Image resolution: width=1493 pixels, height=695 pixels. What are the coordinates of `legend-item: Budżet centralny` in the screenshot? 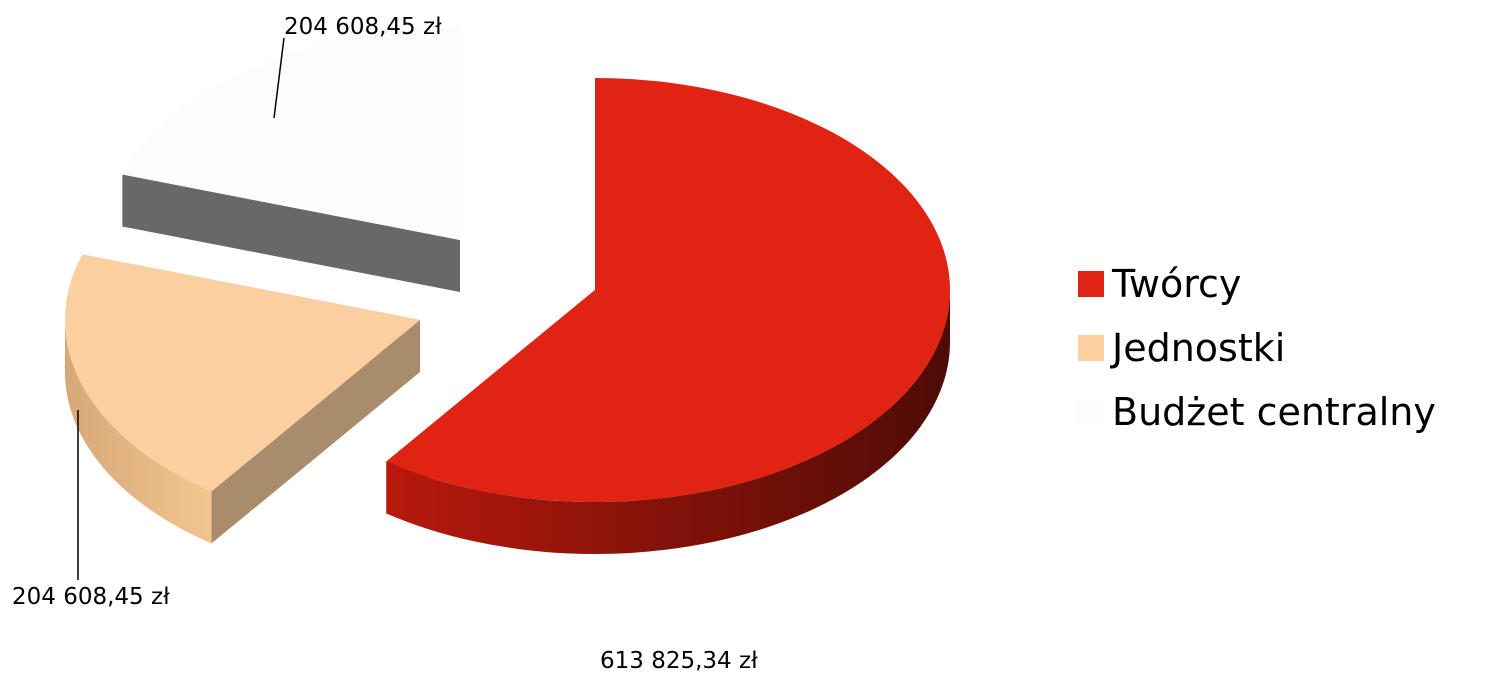 It's located at (1257, 412).